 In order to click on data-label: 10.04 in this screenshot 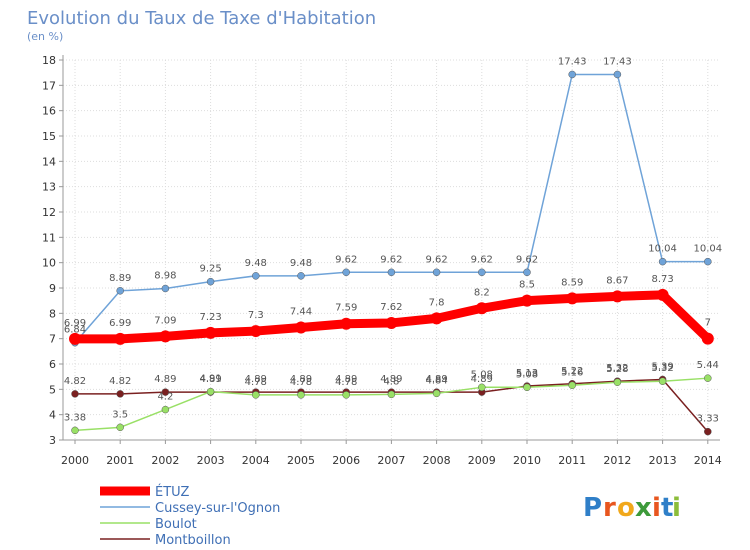, I will do `click(662, 249)`.